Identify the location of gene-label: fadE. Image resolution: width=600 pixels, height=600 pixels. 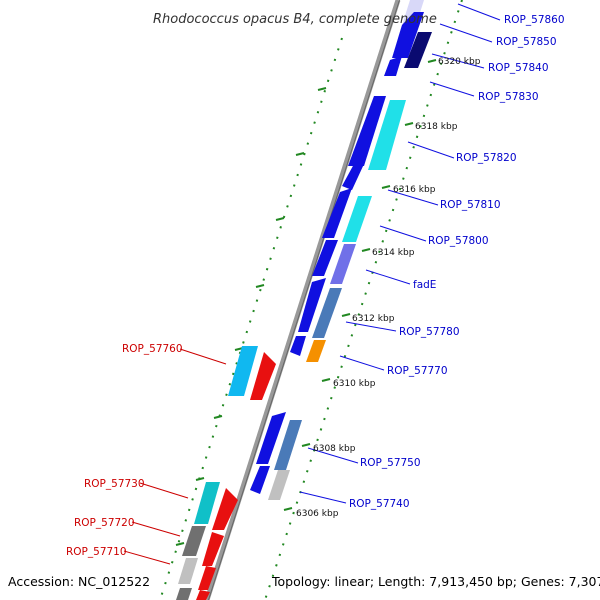
(424, 285).